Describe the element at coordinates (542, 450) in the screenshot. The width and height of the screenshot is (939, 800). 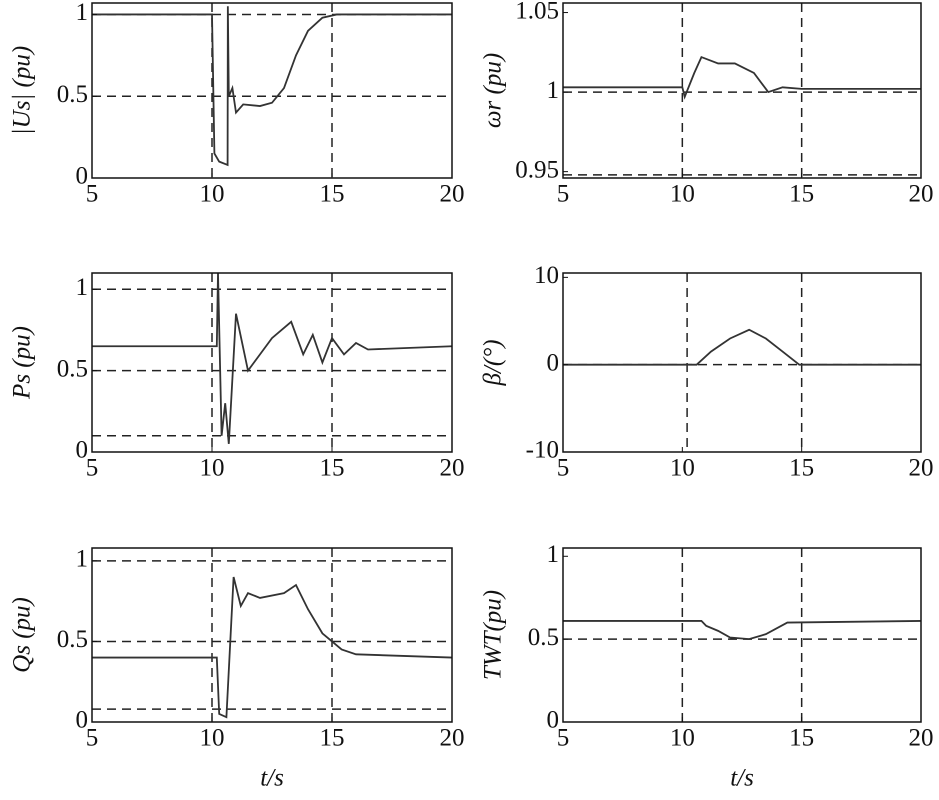
I see `y-tick-label: -10` at that location.